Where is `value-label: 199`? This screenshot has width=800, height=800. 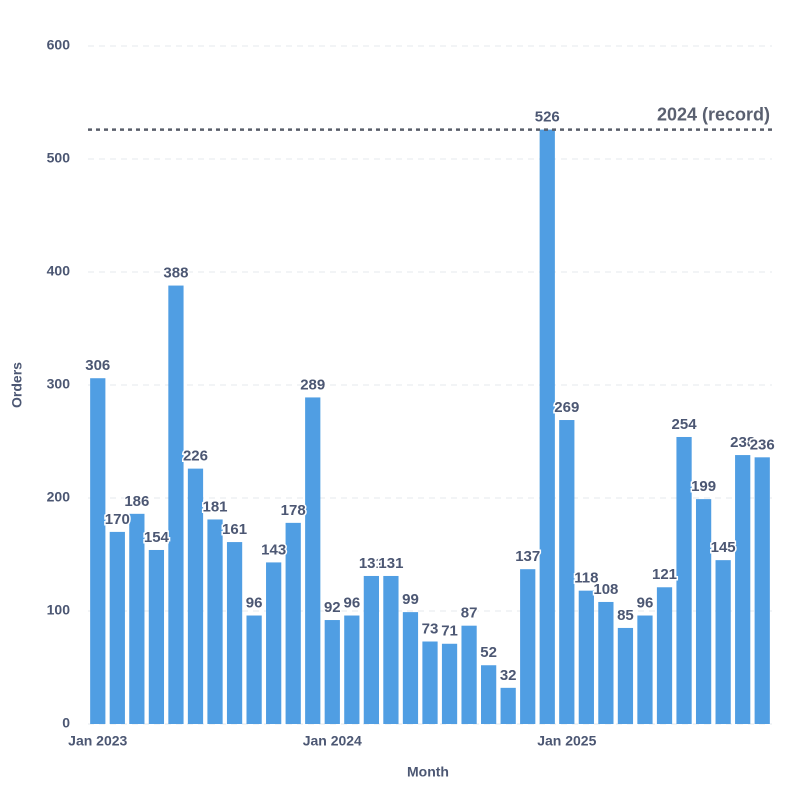
value-label: 199 is located at coordinates (703, 486).